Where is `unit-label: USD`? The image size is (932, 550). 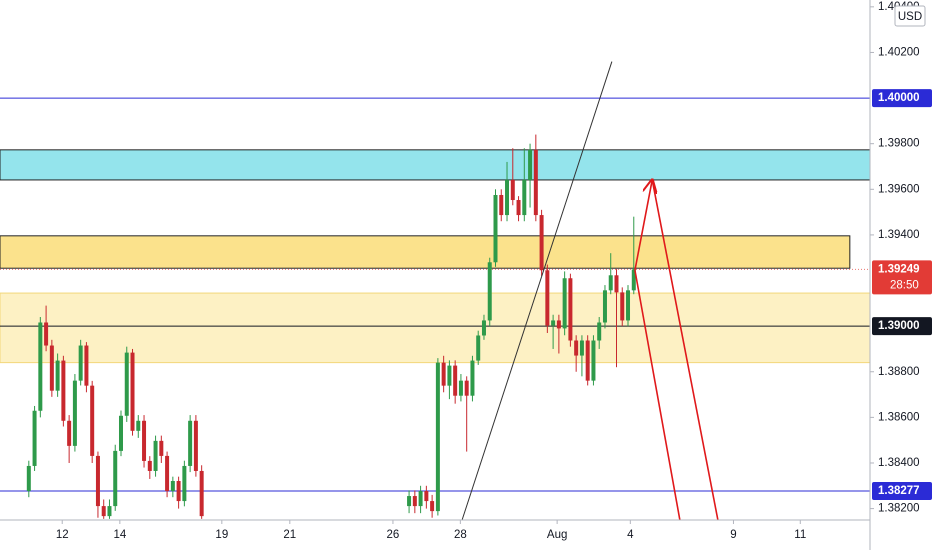 unit-label: USD is located at coordinates (910, 17).